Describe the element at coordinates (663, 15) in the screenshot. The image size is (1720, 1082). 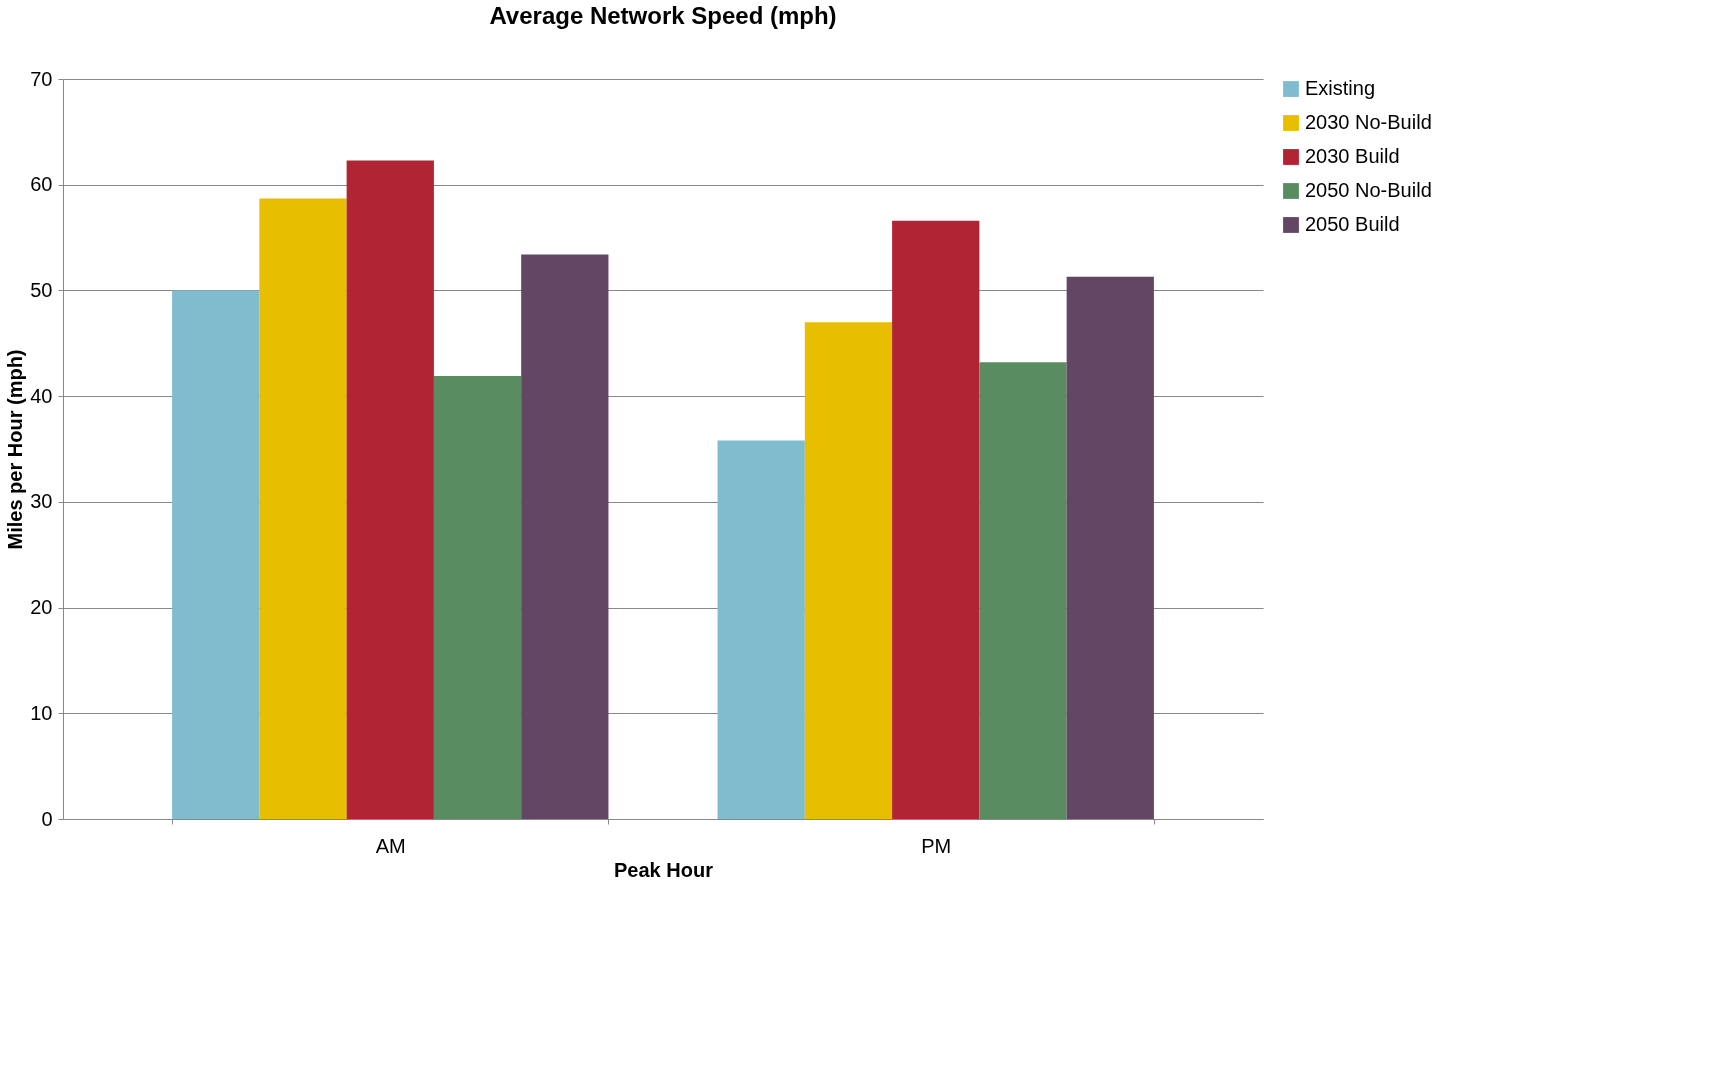
I see `chart-title: Average Network Speed (mph)` at that location.